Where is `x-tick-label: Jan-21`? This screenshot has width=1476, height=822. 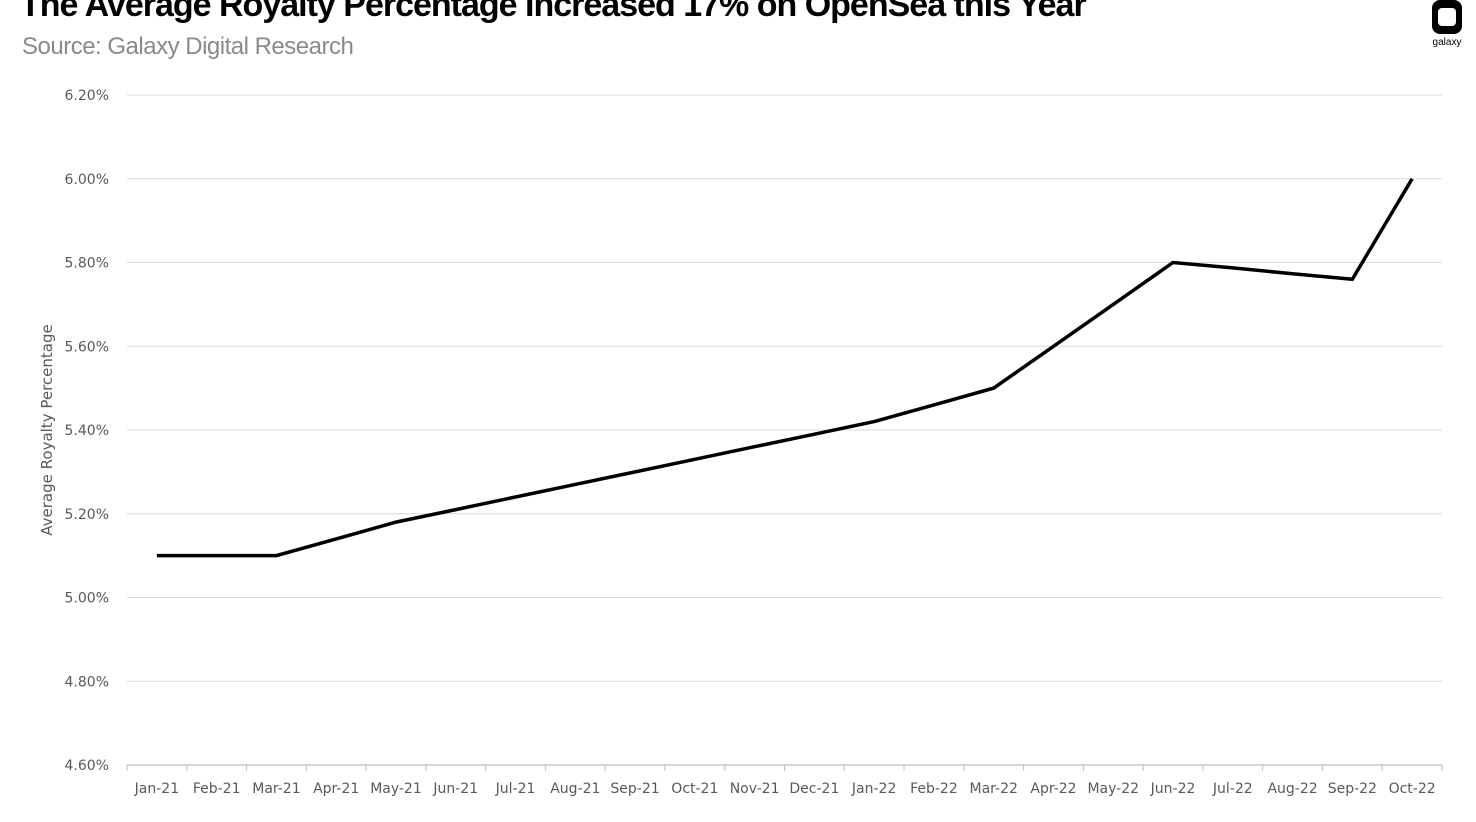
x-tick-label: Jan-21 is located at coordinates (156, 789).